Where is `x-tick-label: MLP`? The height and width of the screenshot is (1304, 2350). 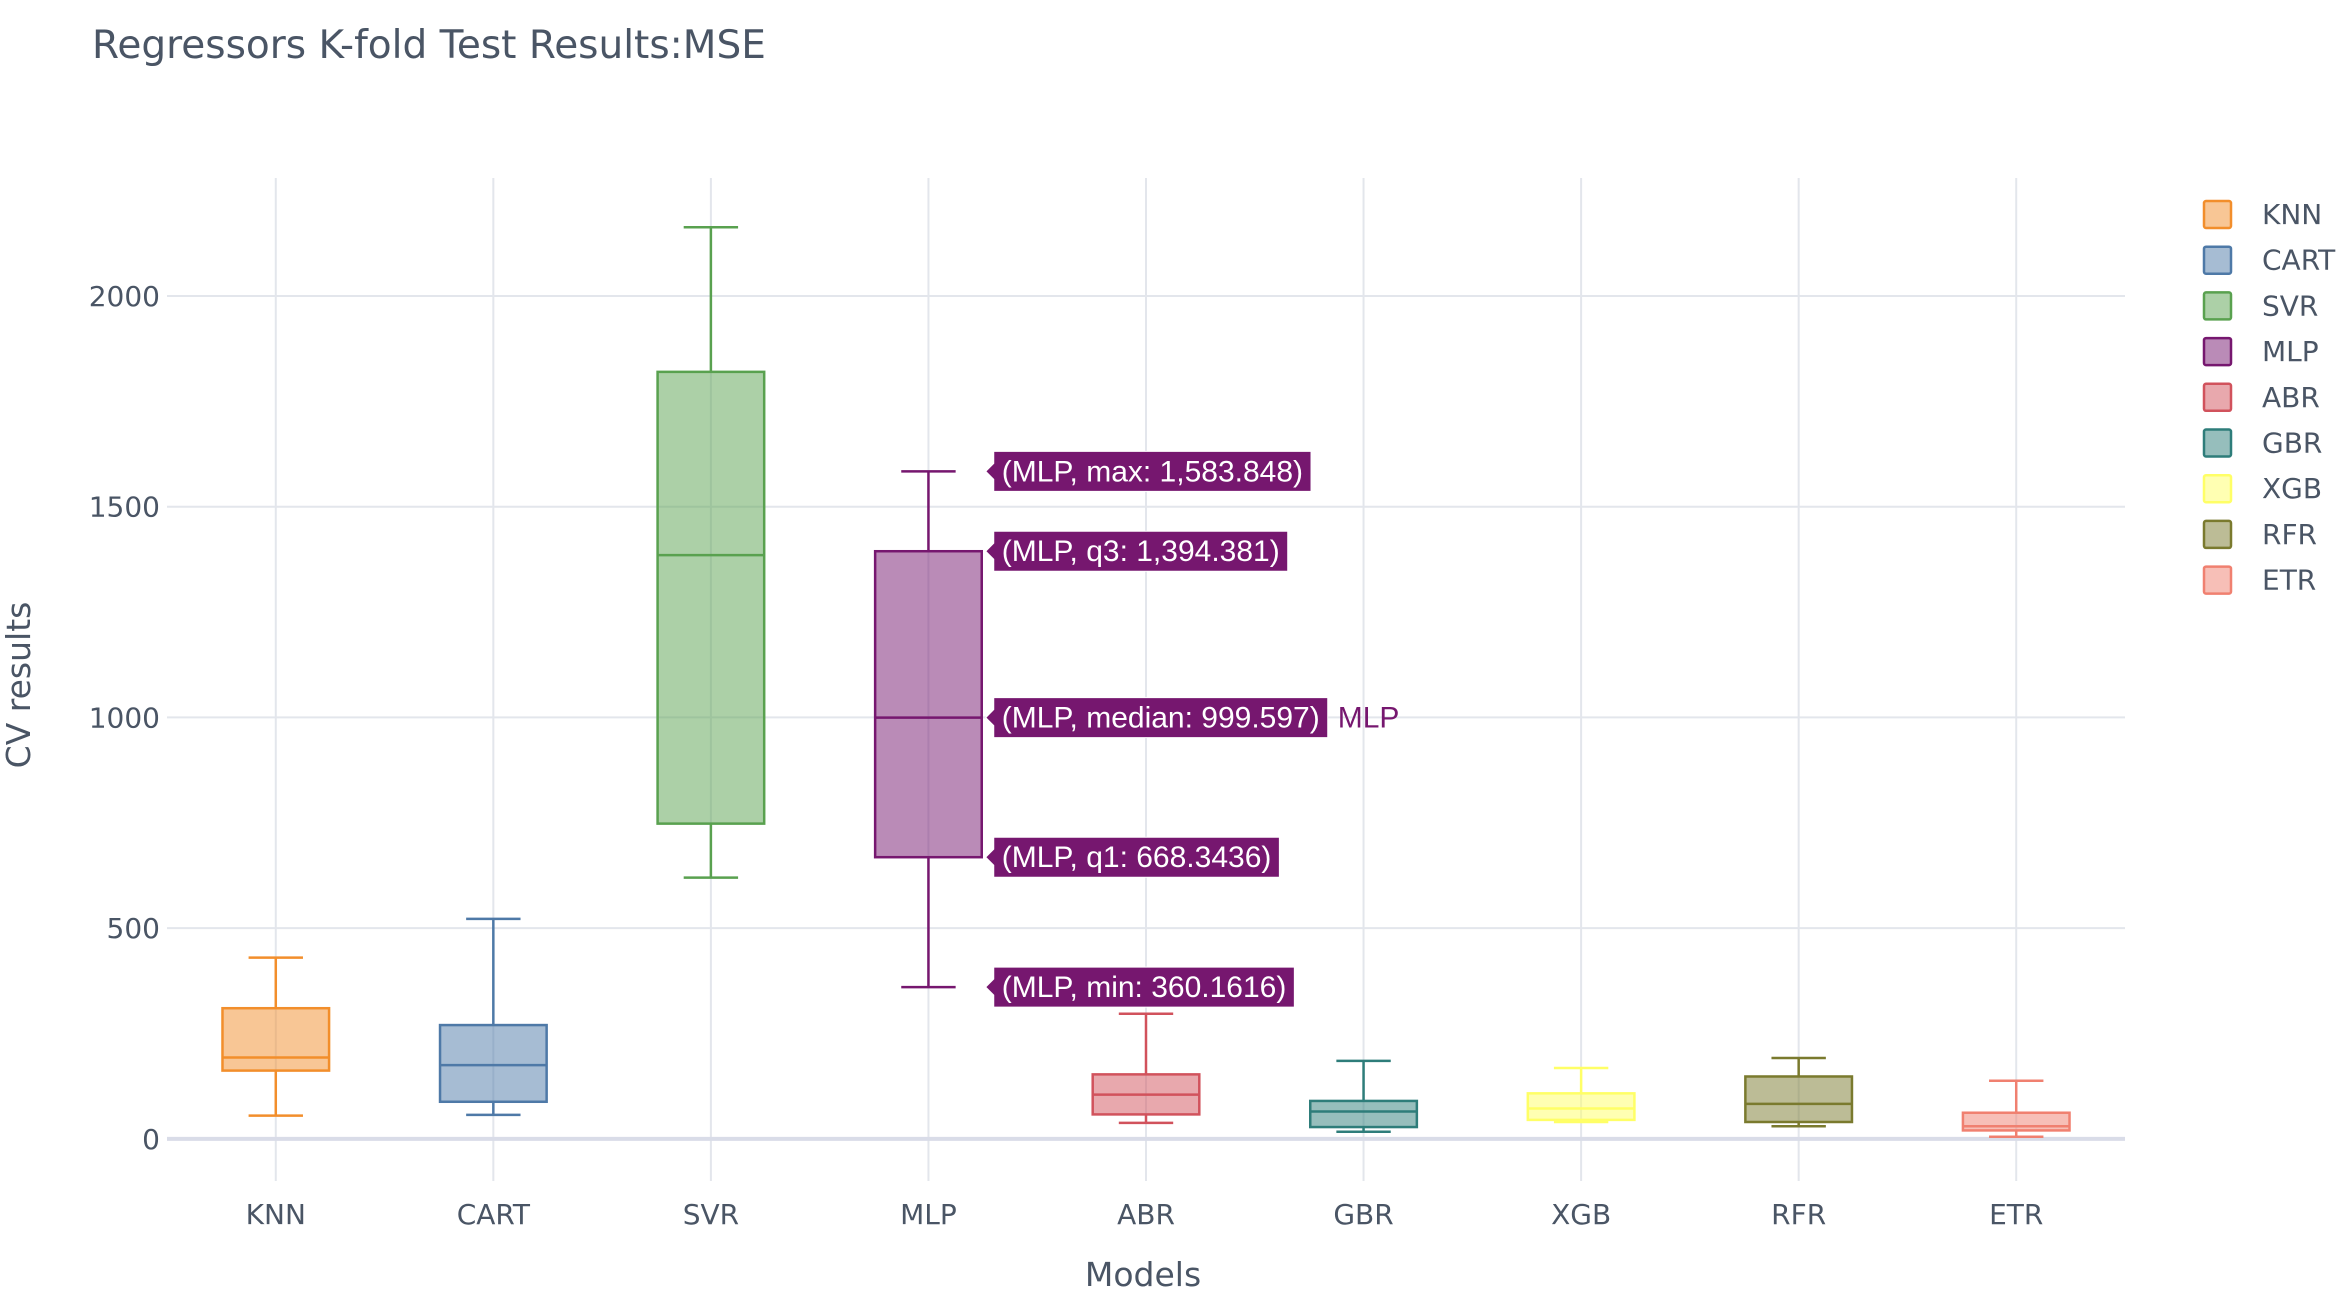 x-tick-label: MLP is located at coordinates (928, 1214).